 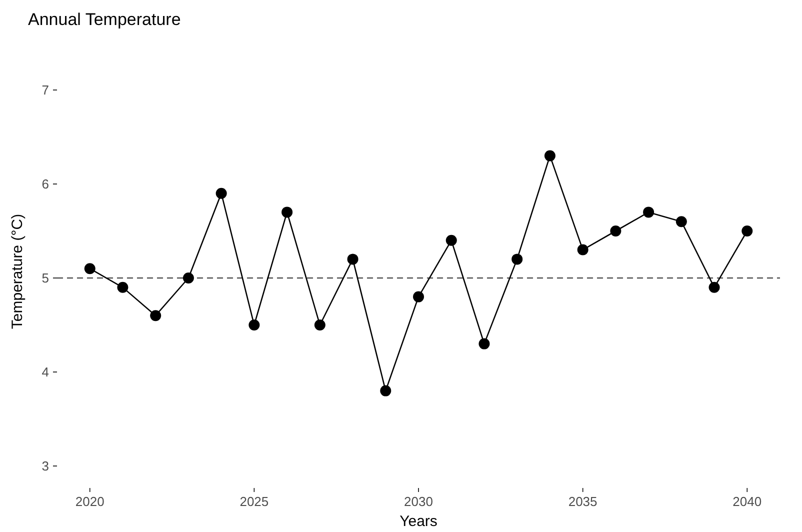 I want to click on x-axis-title: Years, so click(x=419, y=521).